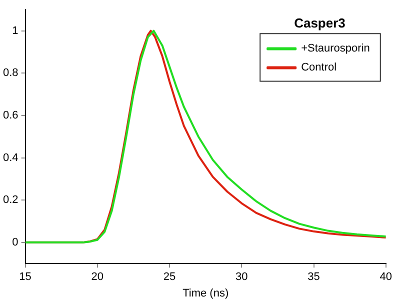  I want to click on y-tick-label: 0.8, so click(10, 73).